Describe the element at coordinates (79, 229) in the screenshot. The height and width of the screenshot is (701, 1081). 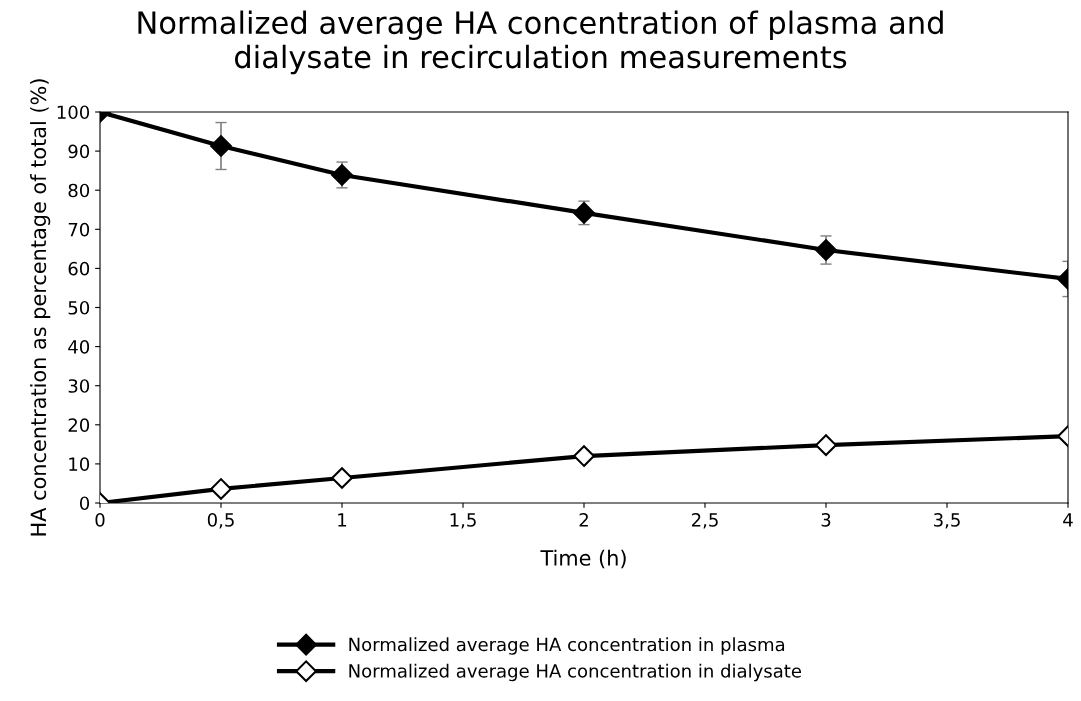
I see `y-tick-label: 70` at that location.